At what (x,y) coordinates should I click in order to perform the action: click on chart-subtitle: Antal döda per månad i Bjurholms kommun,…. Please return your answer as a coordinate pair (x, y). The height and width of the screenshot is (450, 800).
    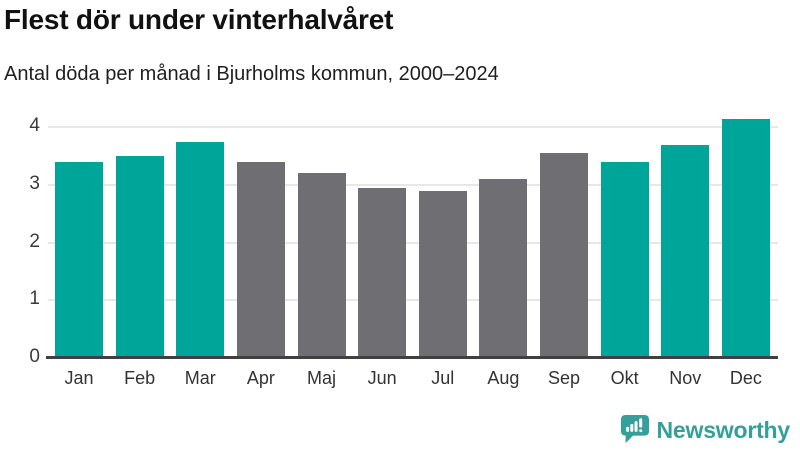
    Looking at the image, I should click on (251, 74).